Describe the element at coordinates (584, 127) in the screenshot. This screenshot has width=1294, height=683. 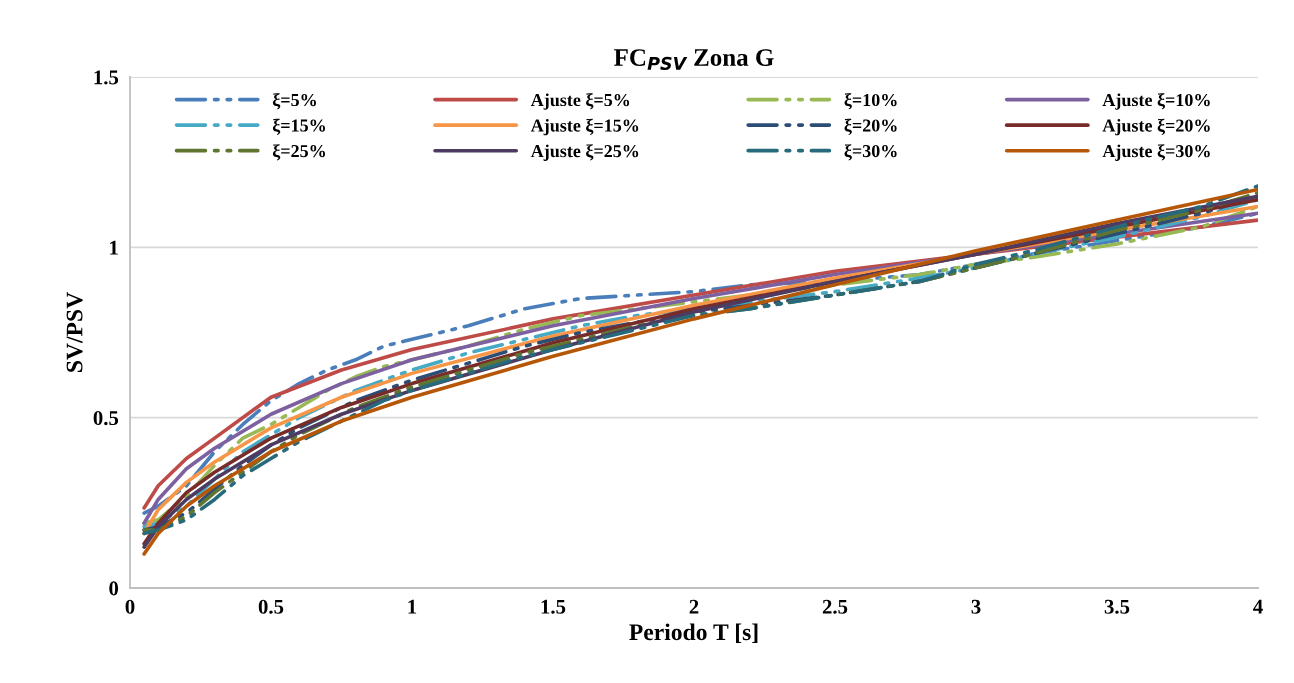
I see `legend-label: Ajuste ξ=15%` at that location.